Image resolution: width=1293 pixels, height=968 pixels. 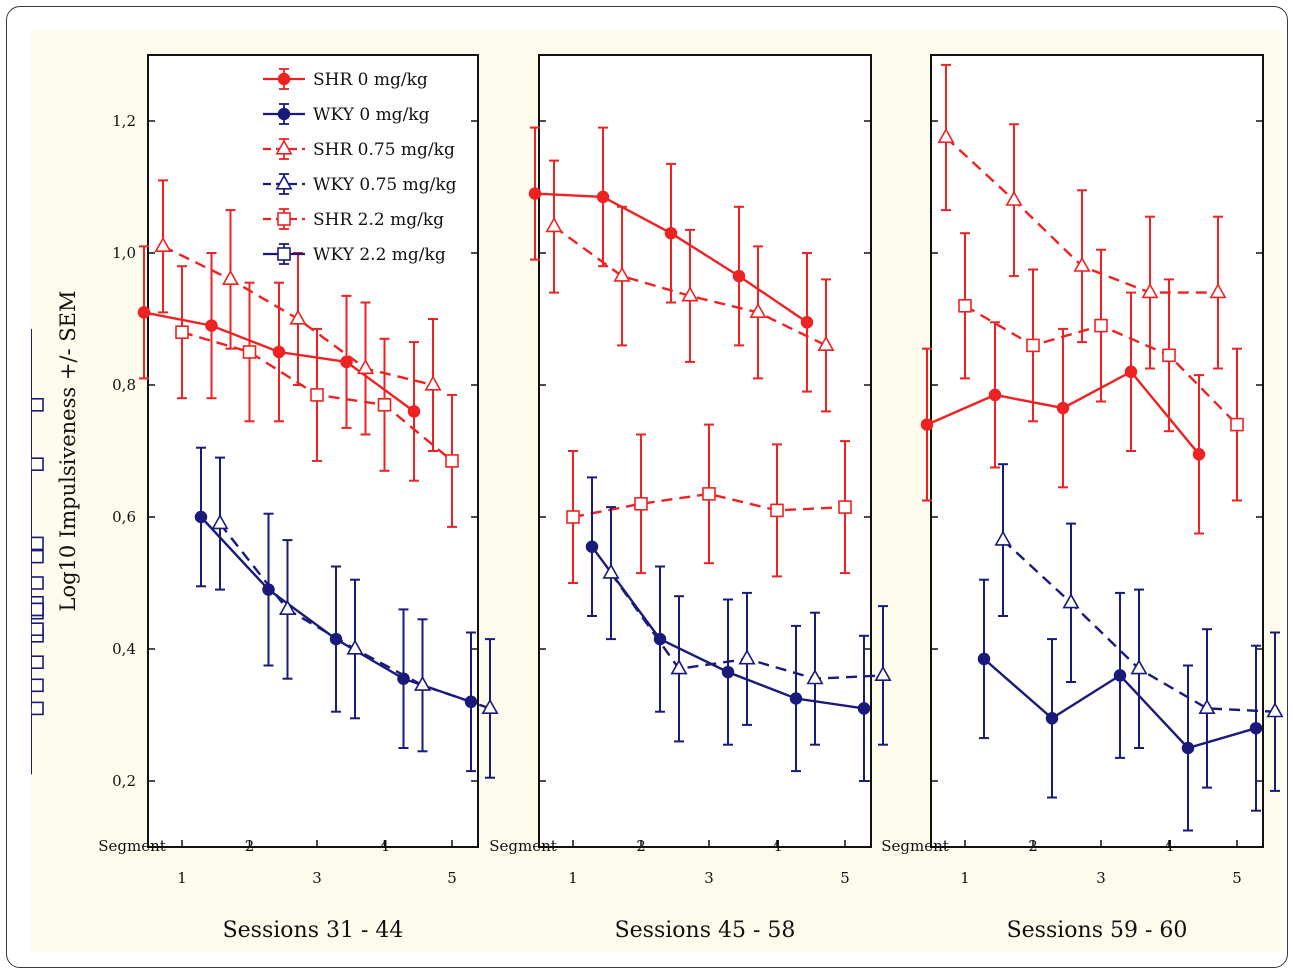 What do you see at coordinates (370, 80) in the screenshot?
I see `legend-label: SHR 0 mg/kg` at bounding box center [370, 80].